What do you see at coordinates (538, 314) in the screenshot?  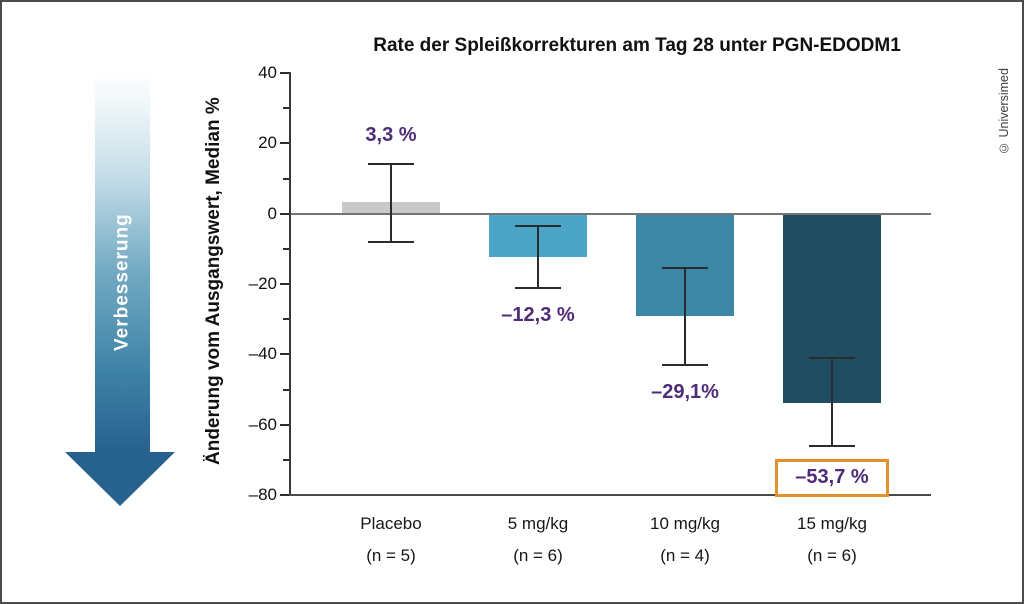 I see `value-label: –12,3 %` at bounding box center [538, 314].